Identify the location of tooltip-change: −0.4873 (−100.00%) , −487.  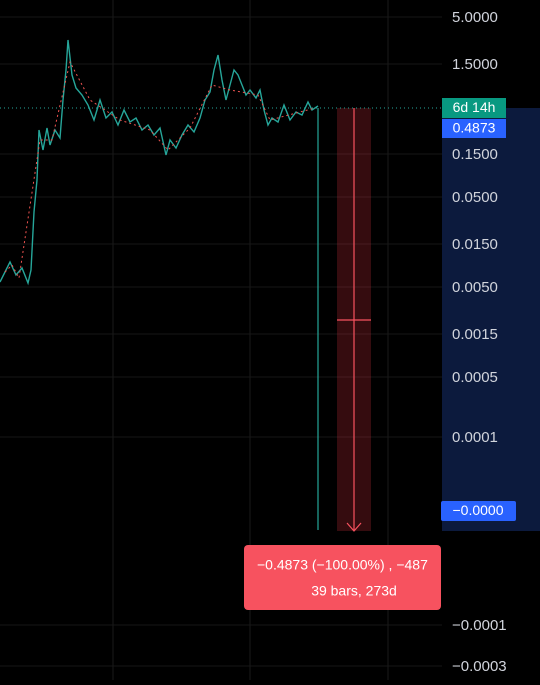
(342, 565).